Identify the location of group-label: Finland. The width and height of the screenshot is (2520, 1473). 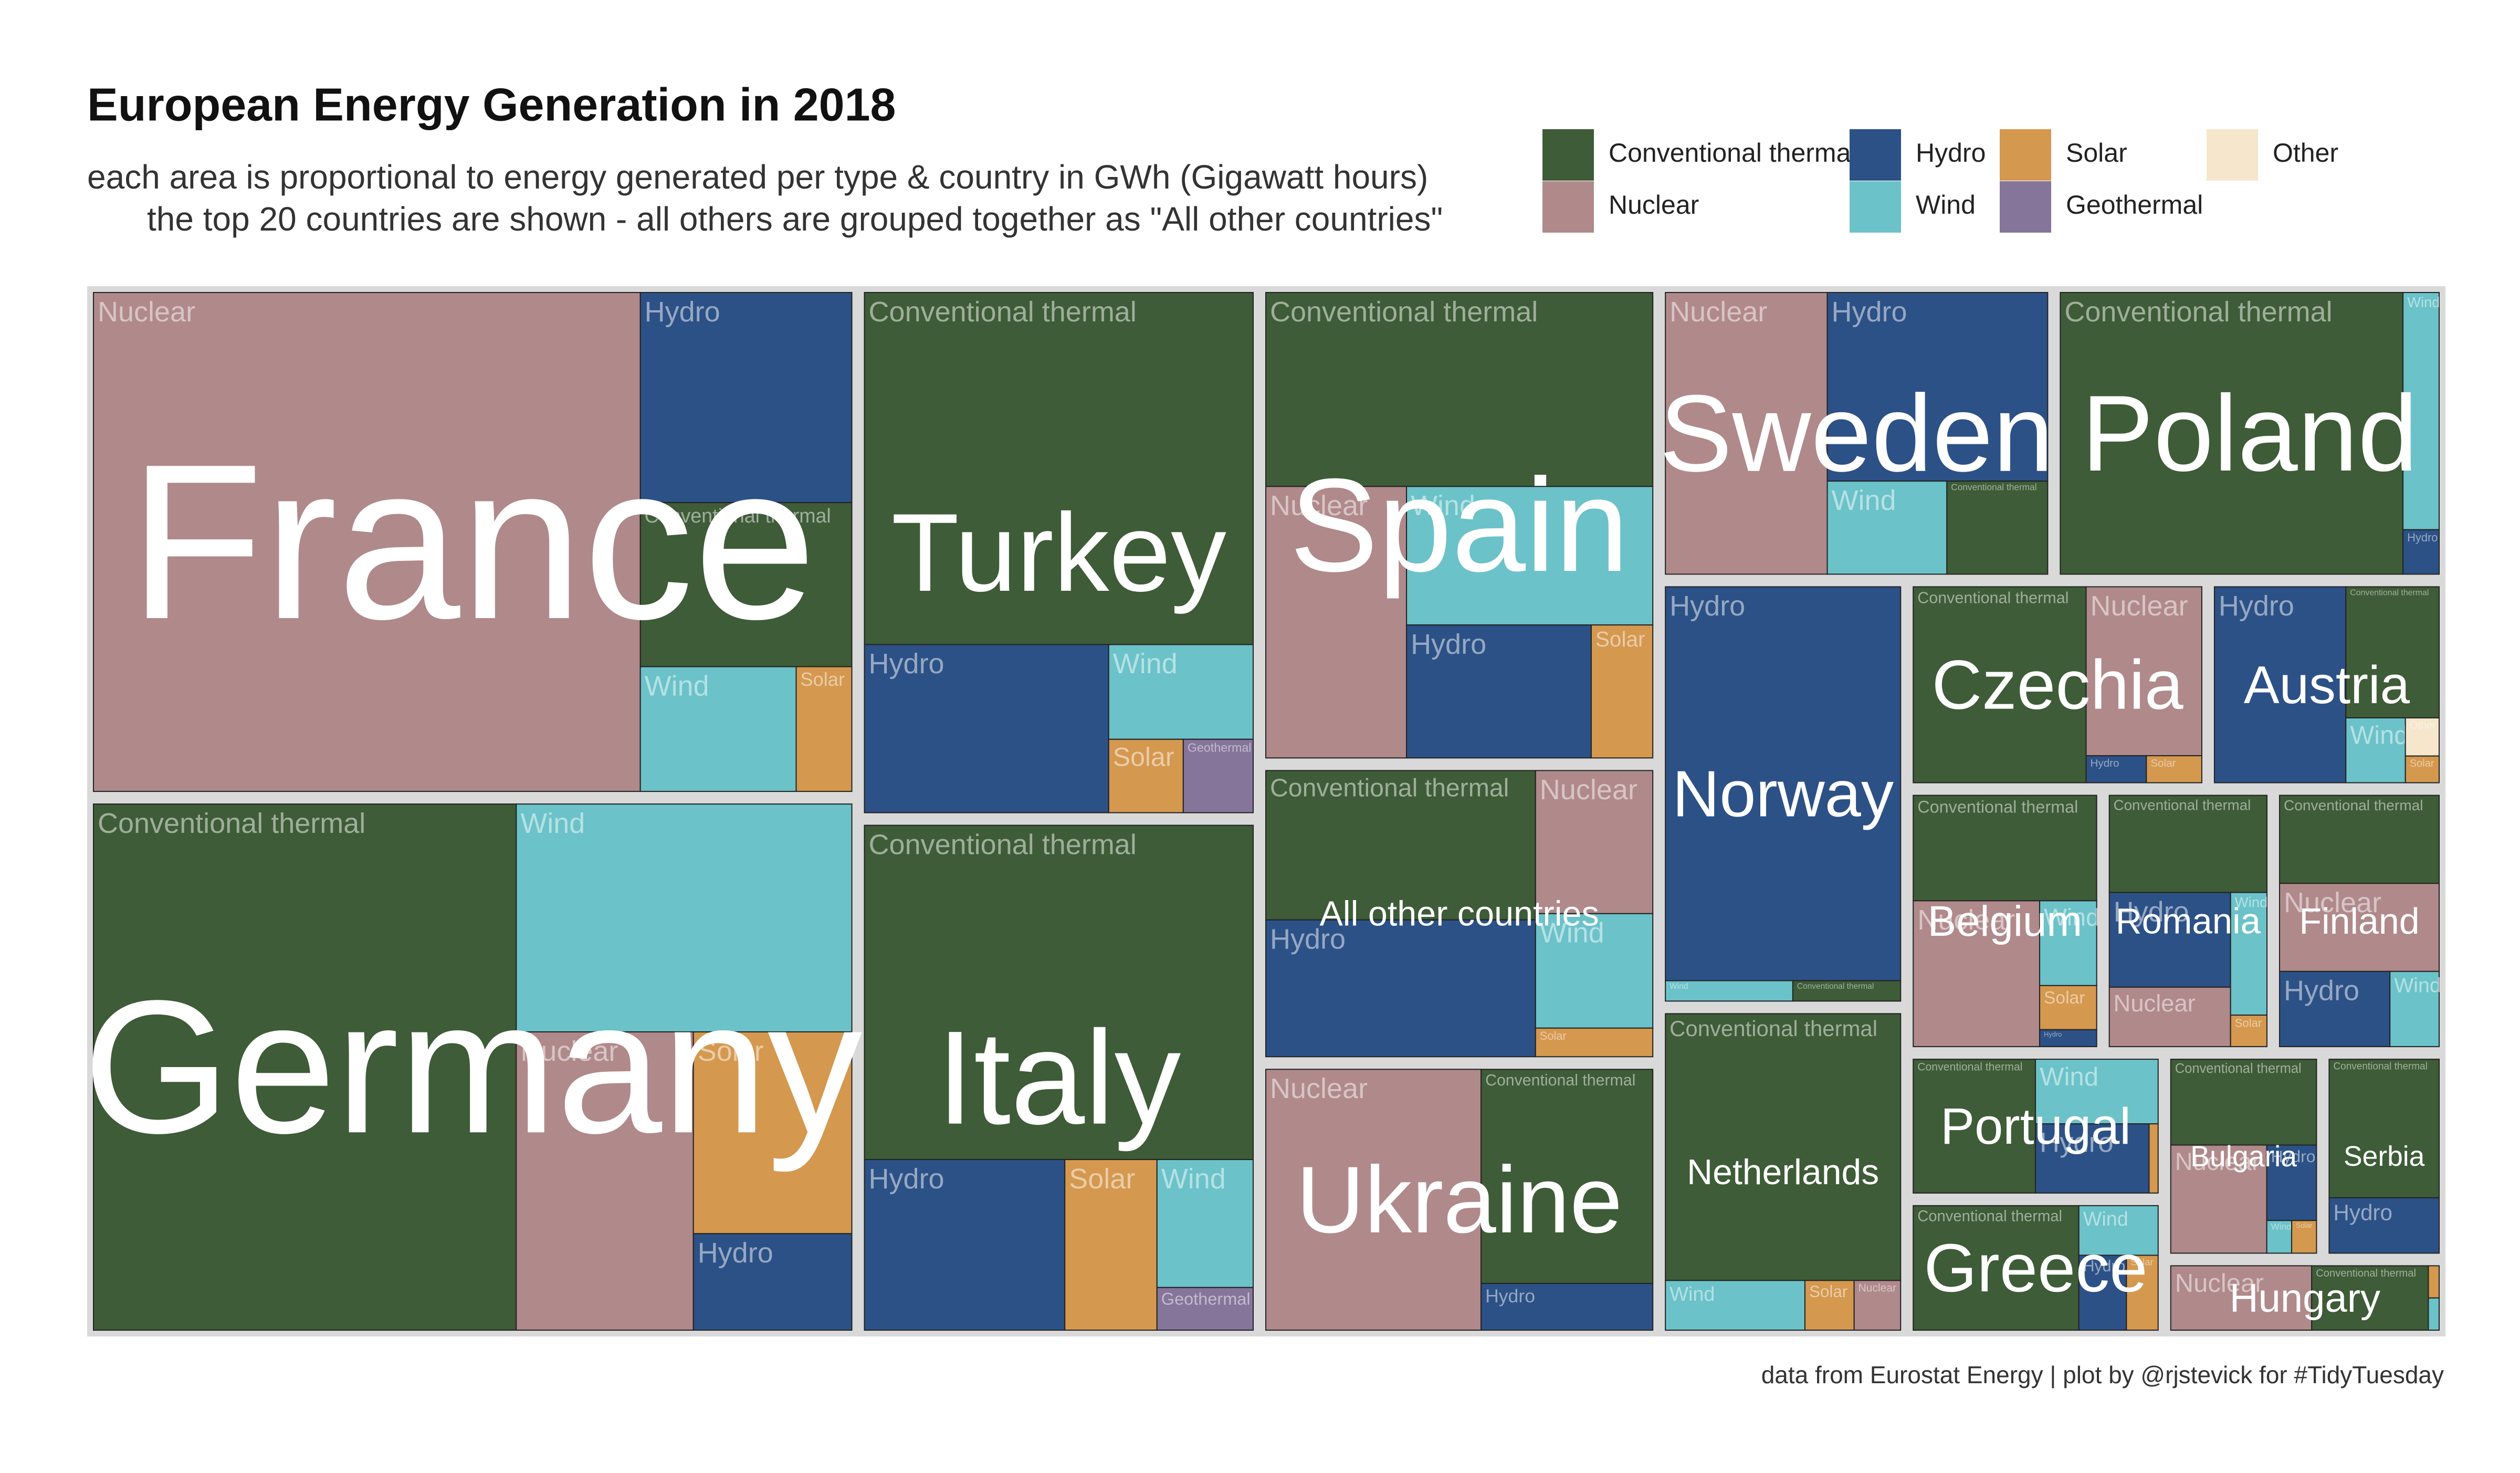
(2359, 921).